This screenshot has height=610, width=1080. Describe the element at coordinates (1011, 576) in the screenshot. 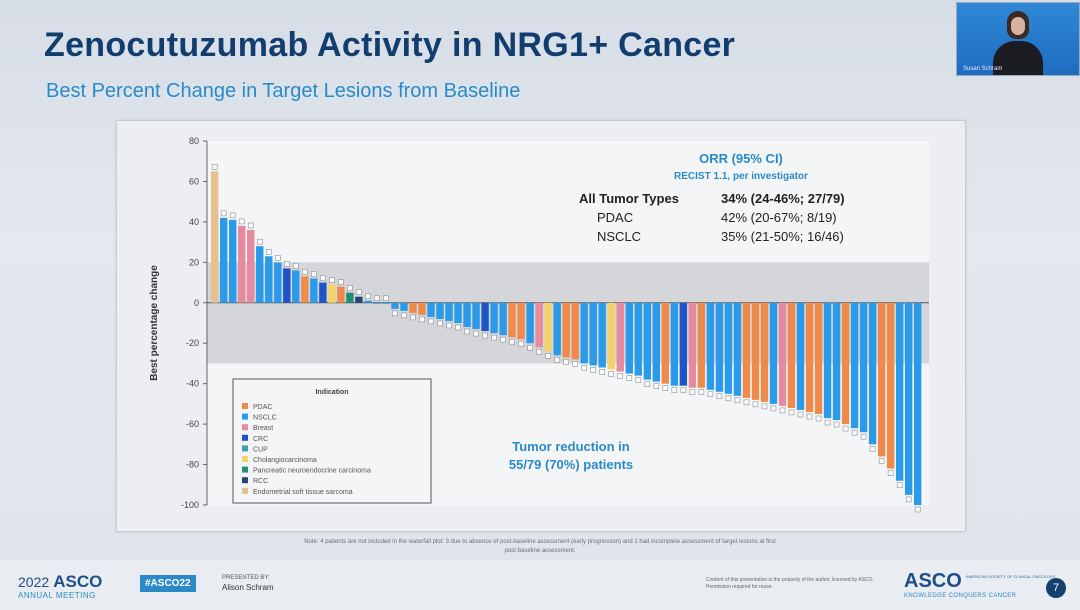

I see `asco-society-name: AMERICAN SOCIETY OF CLINICAL ONCOLOGY` at that location.